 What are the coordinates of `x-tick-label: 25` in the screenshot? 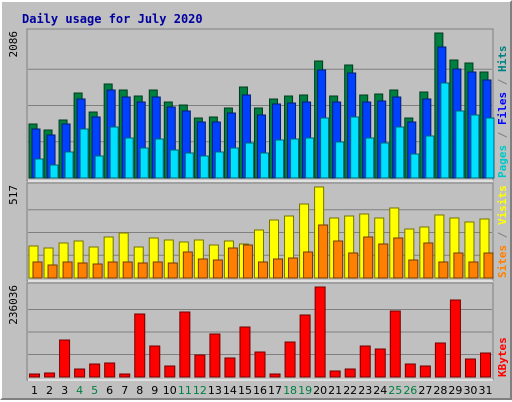 It's located at (395, 390).